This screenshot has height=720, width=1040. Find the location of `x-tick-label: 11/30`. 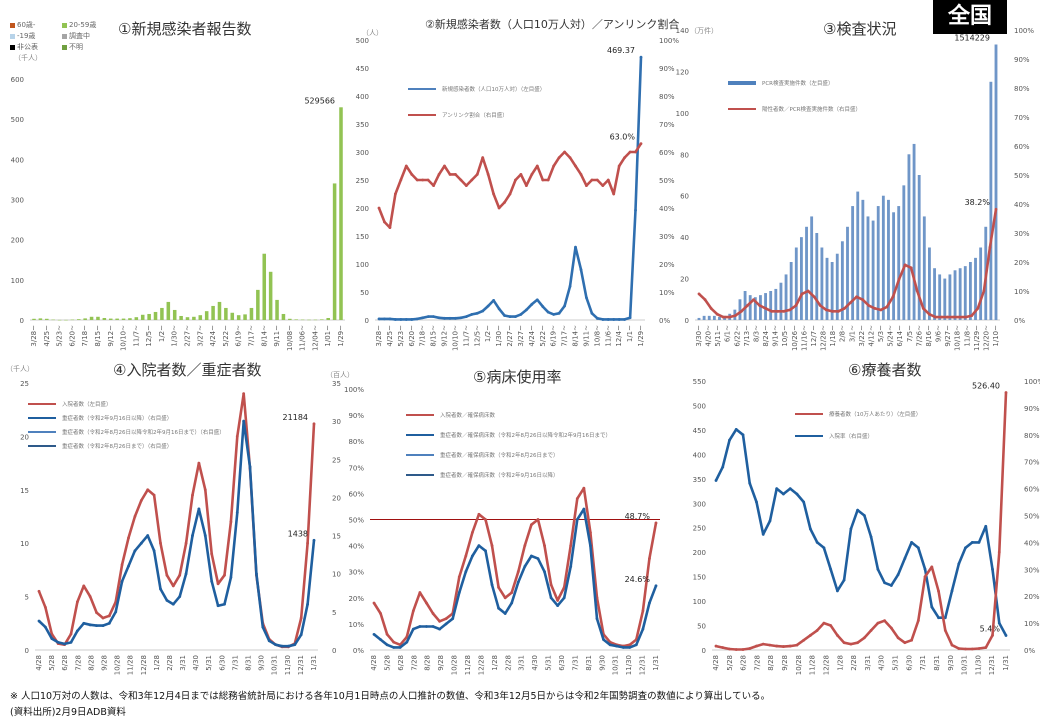

x-tick-label: 11/30 is located at coordinates (629, 665).